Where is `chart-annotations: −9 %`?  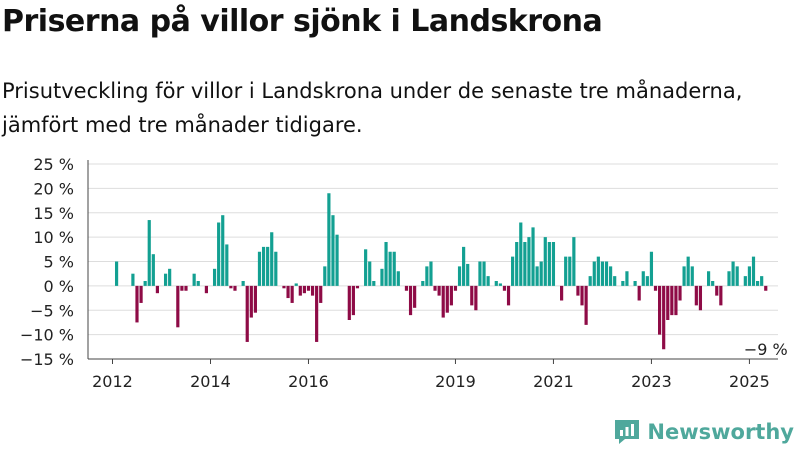
chart-annotations: −9 % is located at coordinates (766, 349).